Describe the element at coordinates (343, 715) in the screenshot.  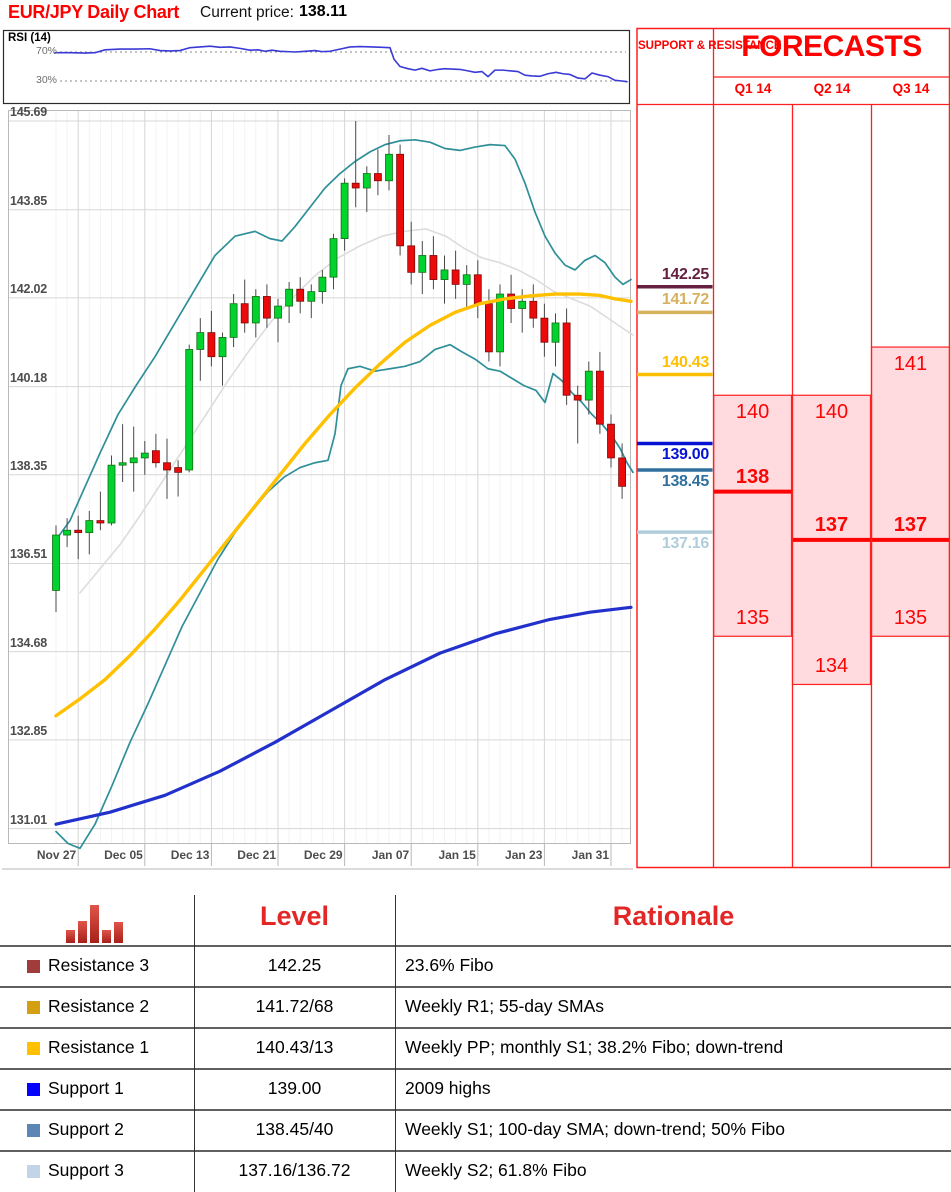
I see `sma-100-blue` at that location.